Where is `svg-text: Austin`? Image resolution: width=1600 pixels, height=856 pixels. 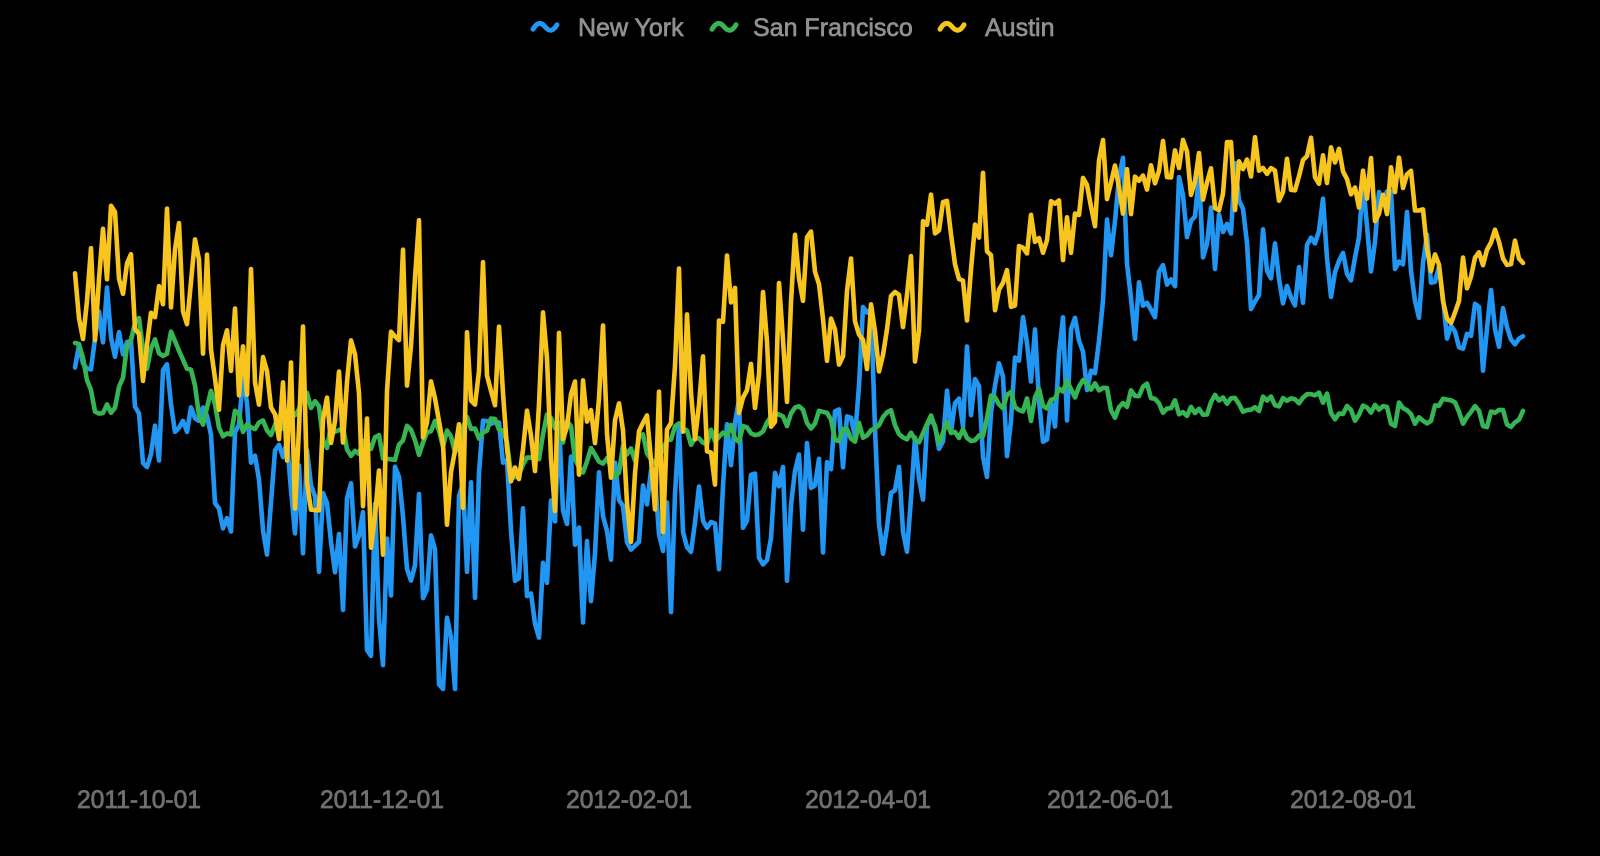
svg-text: Austin is located at coordinates (1019, 28).